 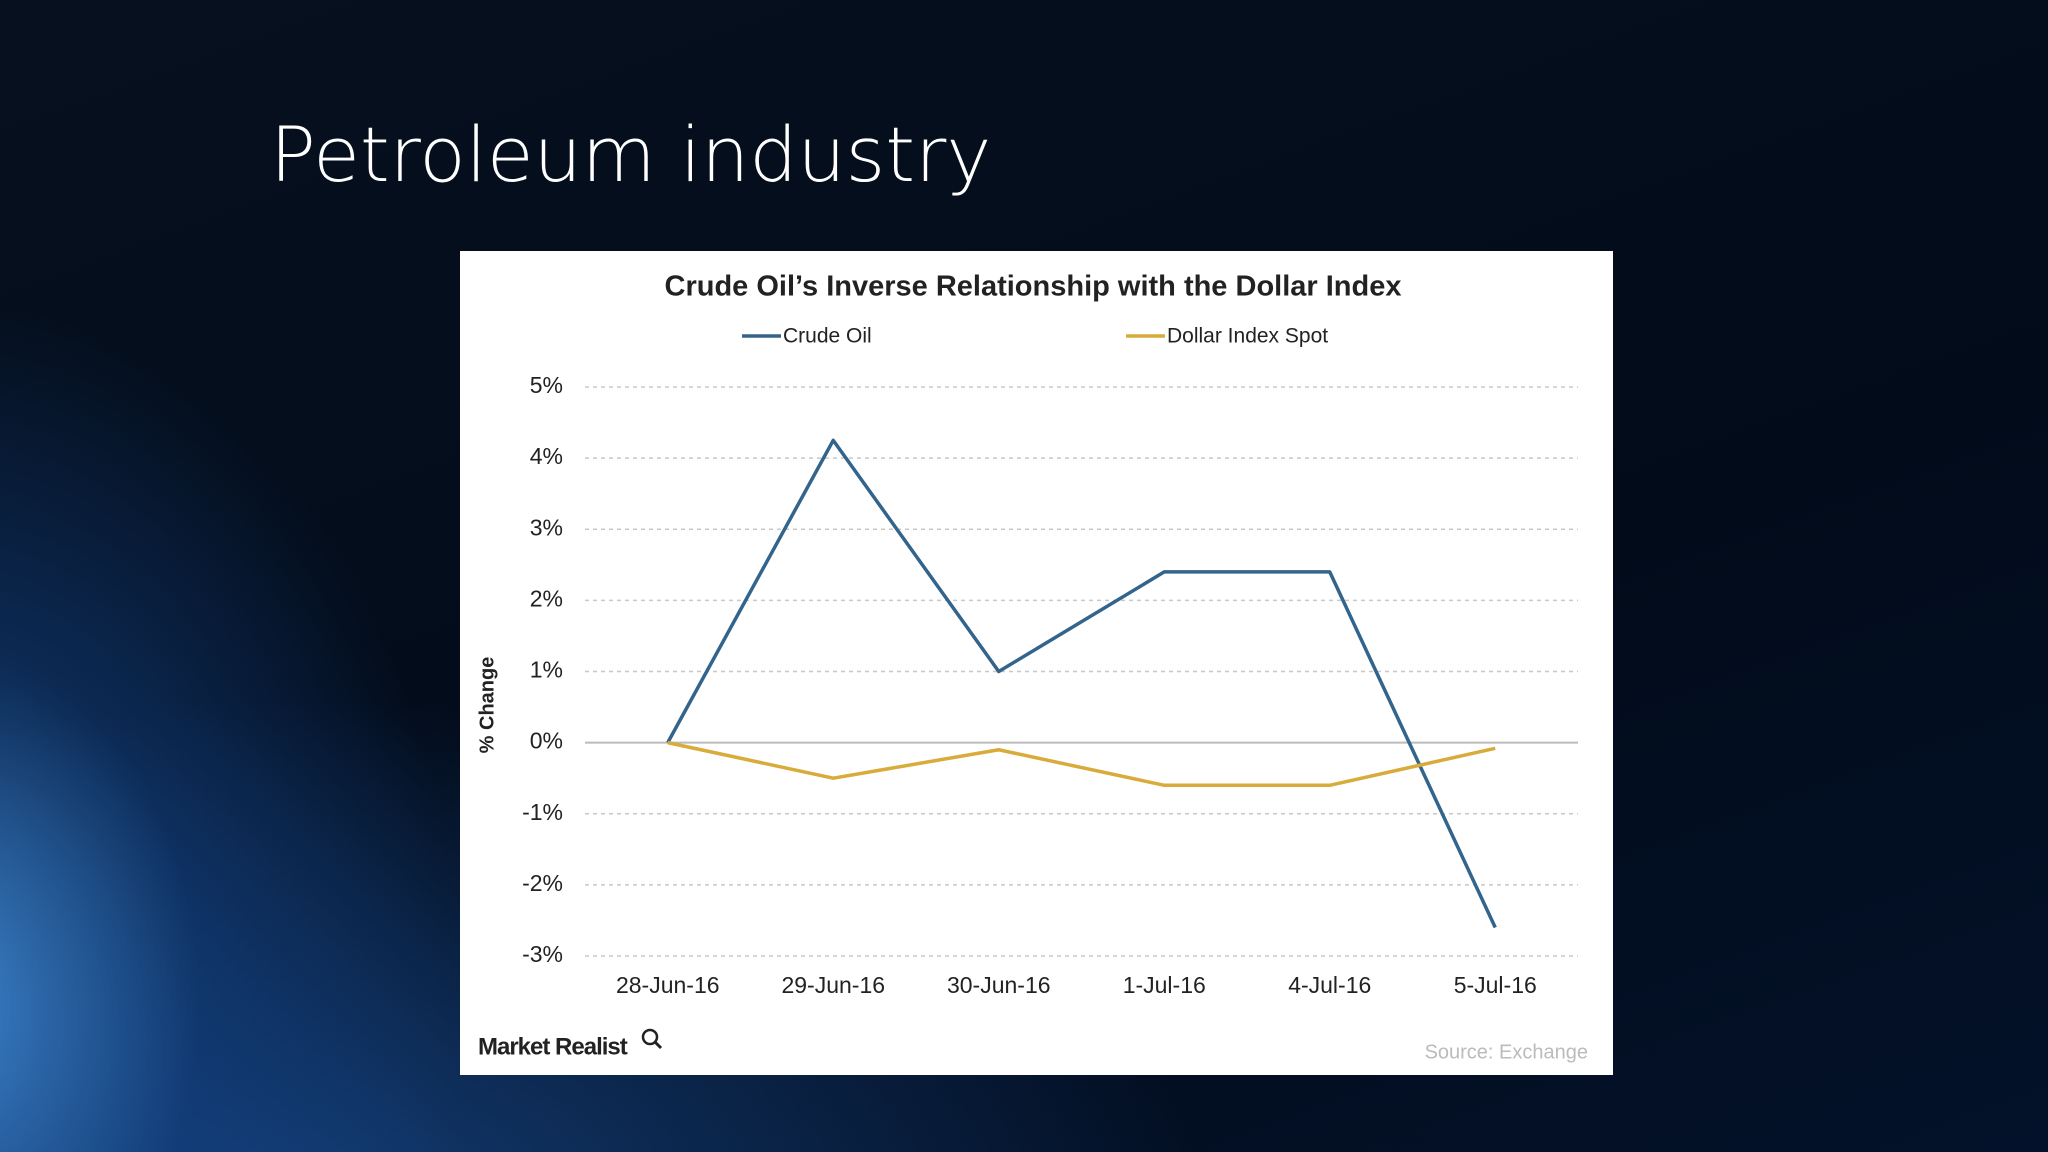 I want to click on y-tick-label: 0%, so click(x=546, y=741).